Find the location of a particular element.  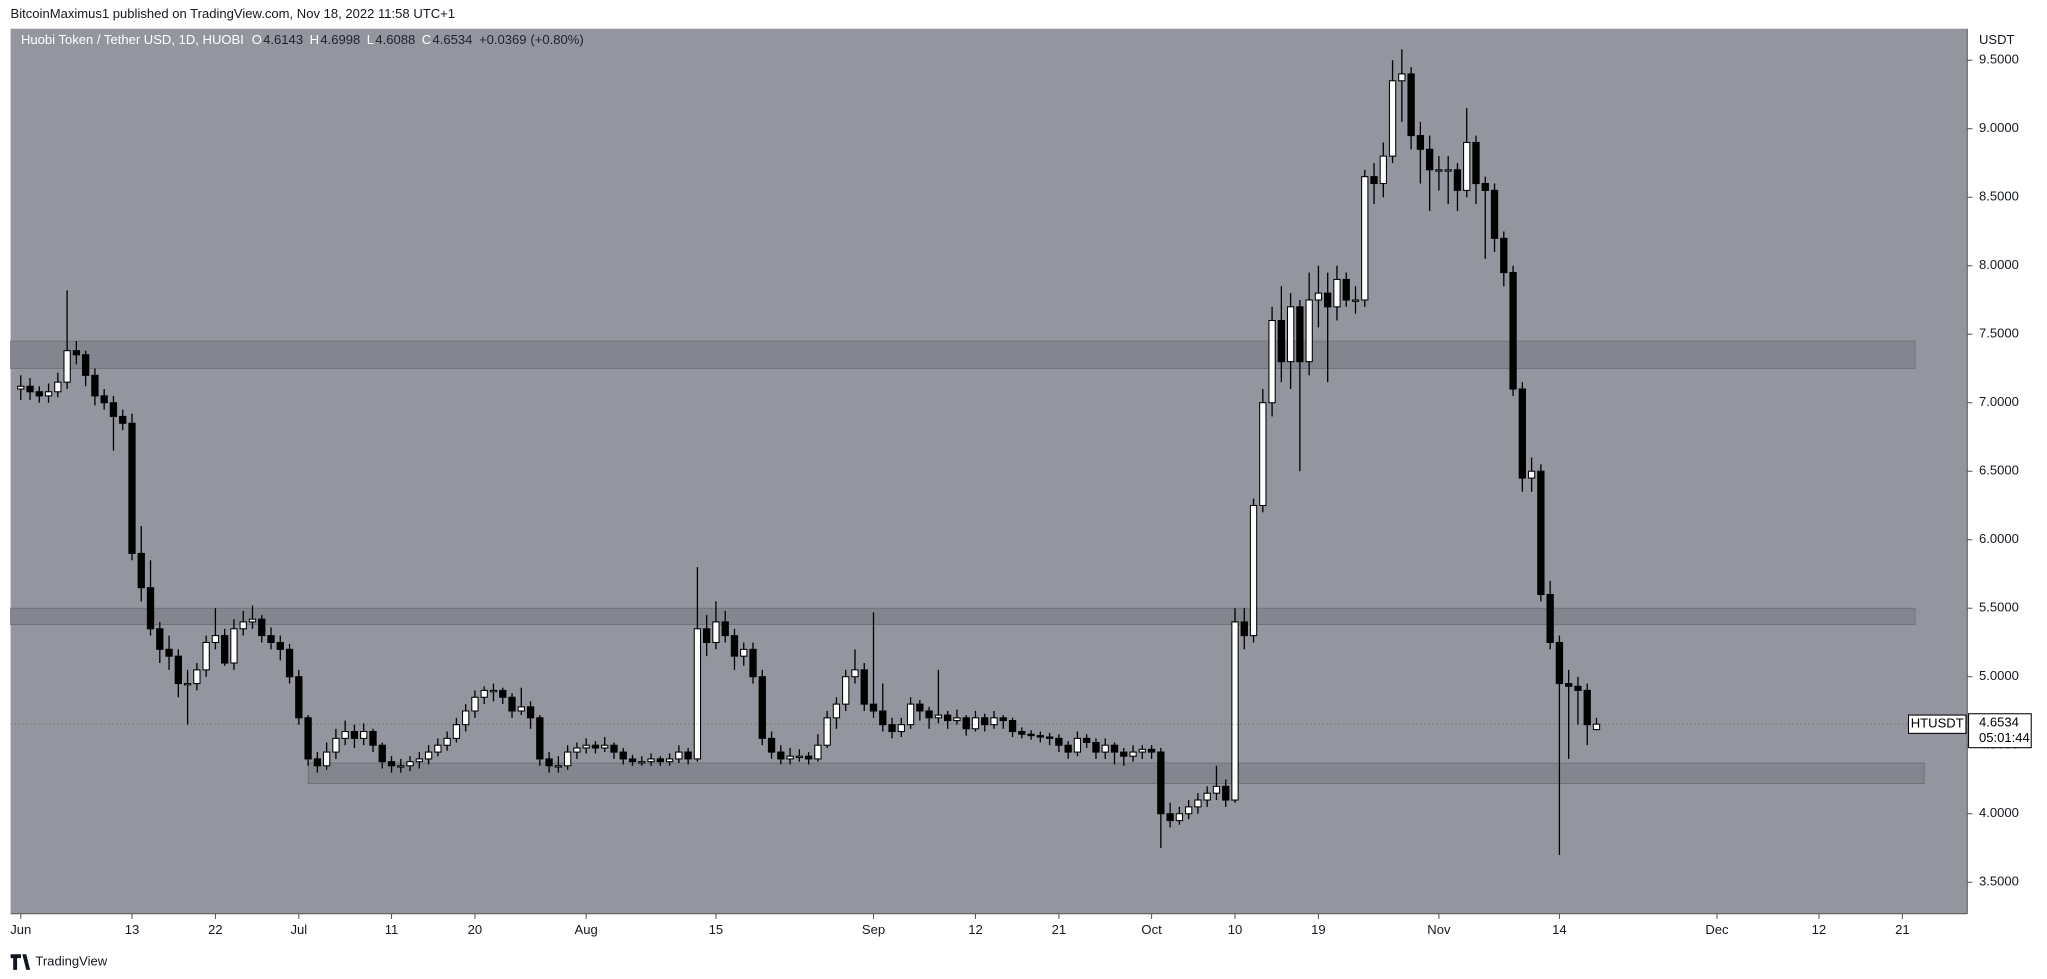

x-tick-label: 11 is located at coordinates (392, 929).